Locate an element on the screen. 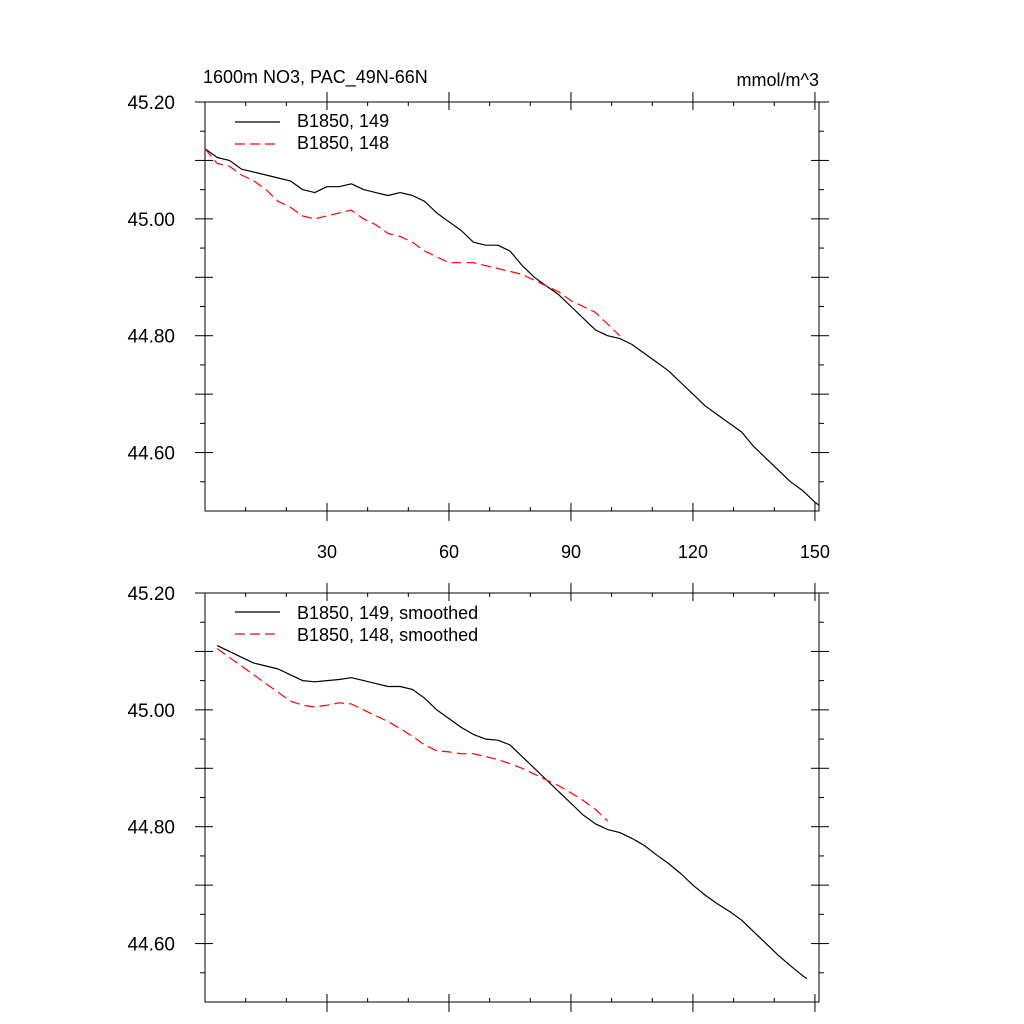 The height and width of the screenshot is (1024, 1024). legend-label-148: B1850, 148 is located at coordinates (343, 143).